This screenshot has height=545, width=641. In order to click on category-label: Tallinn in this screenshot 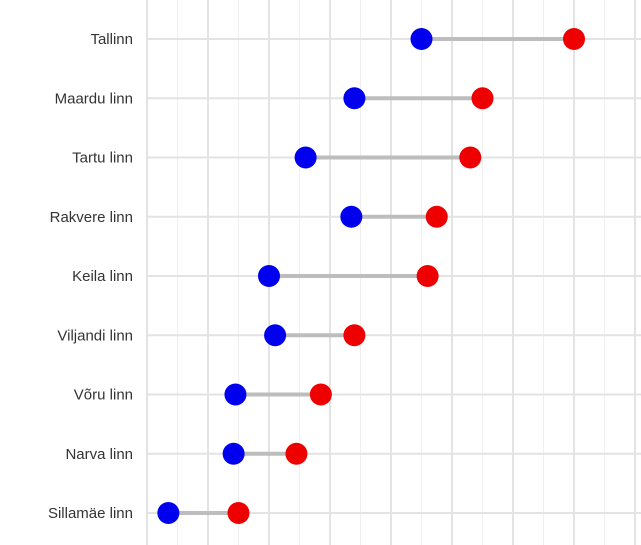, I will do `click(111, 39)`.